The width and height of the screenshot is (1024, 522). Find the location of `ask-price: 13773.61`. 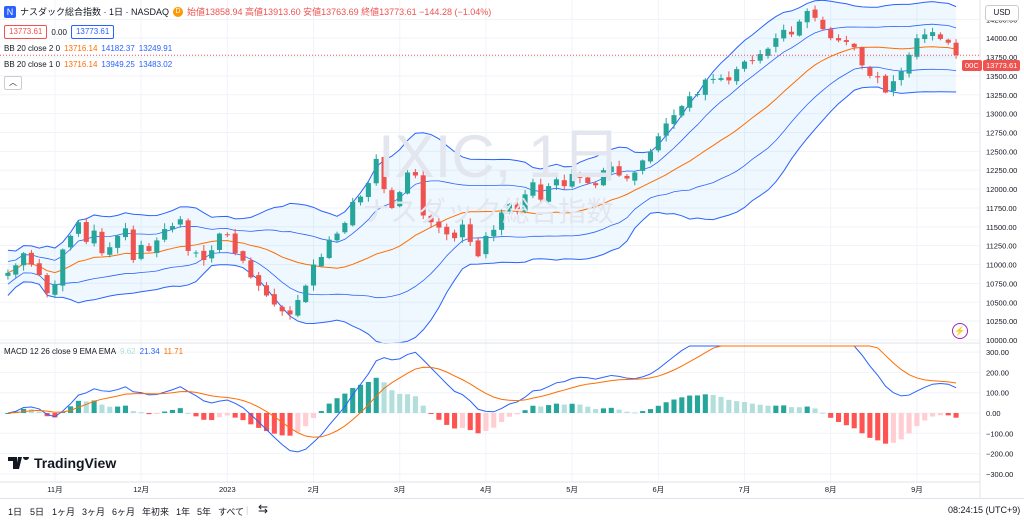

ask-price: 13773.61 is located at coordinates (92, 32).